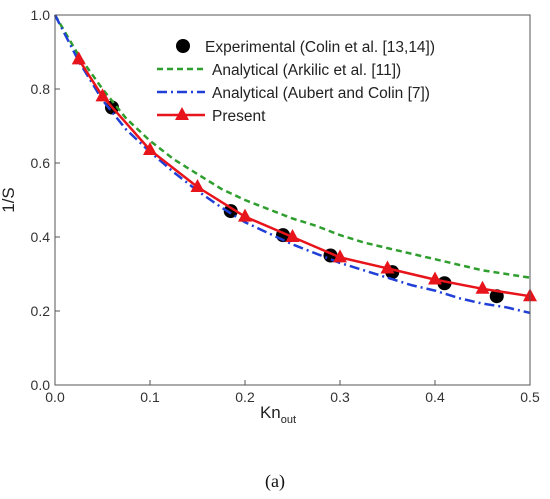  I want to click on y-axis-title: 1/S, so click(9, 200).